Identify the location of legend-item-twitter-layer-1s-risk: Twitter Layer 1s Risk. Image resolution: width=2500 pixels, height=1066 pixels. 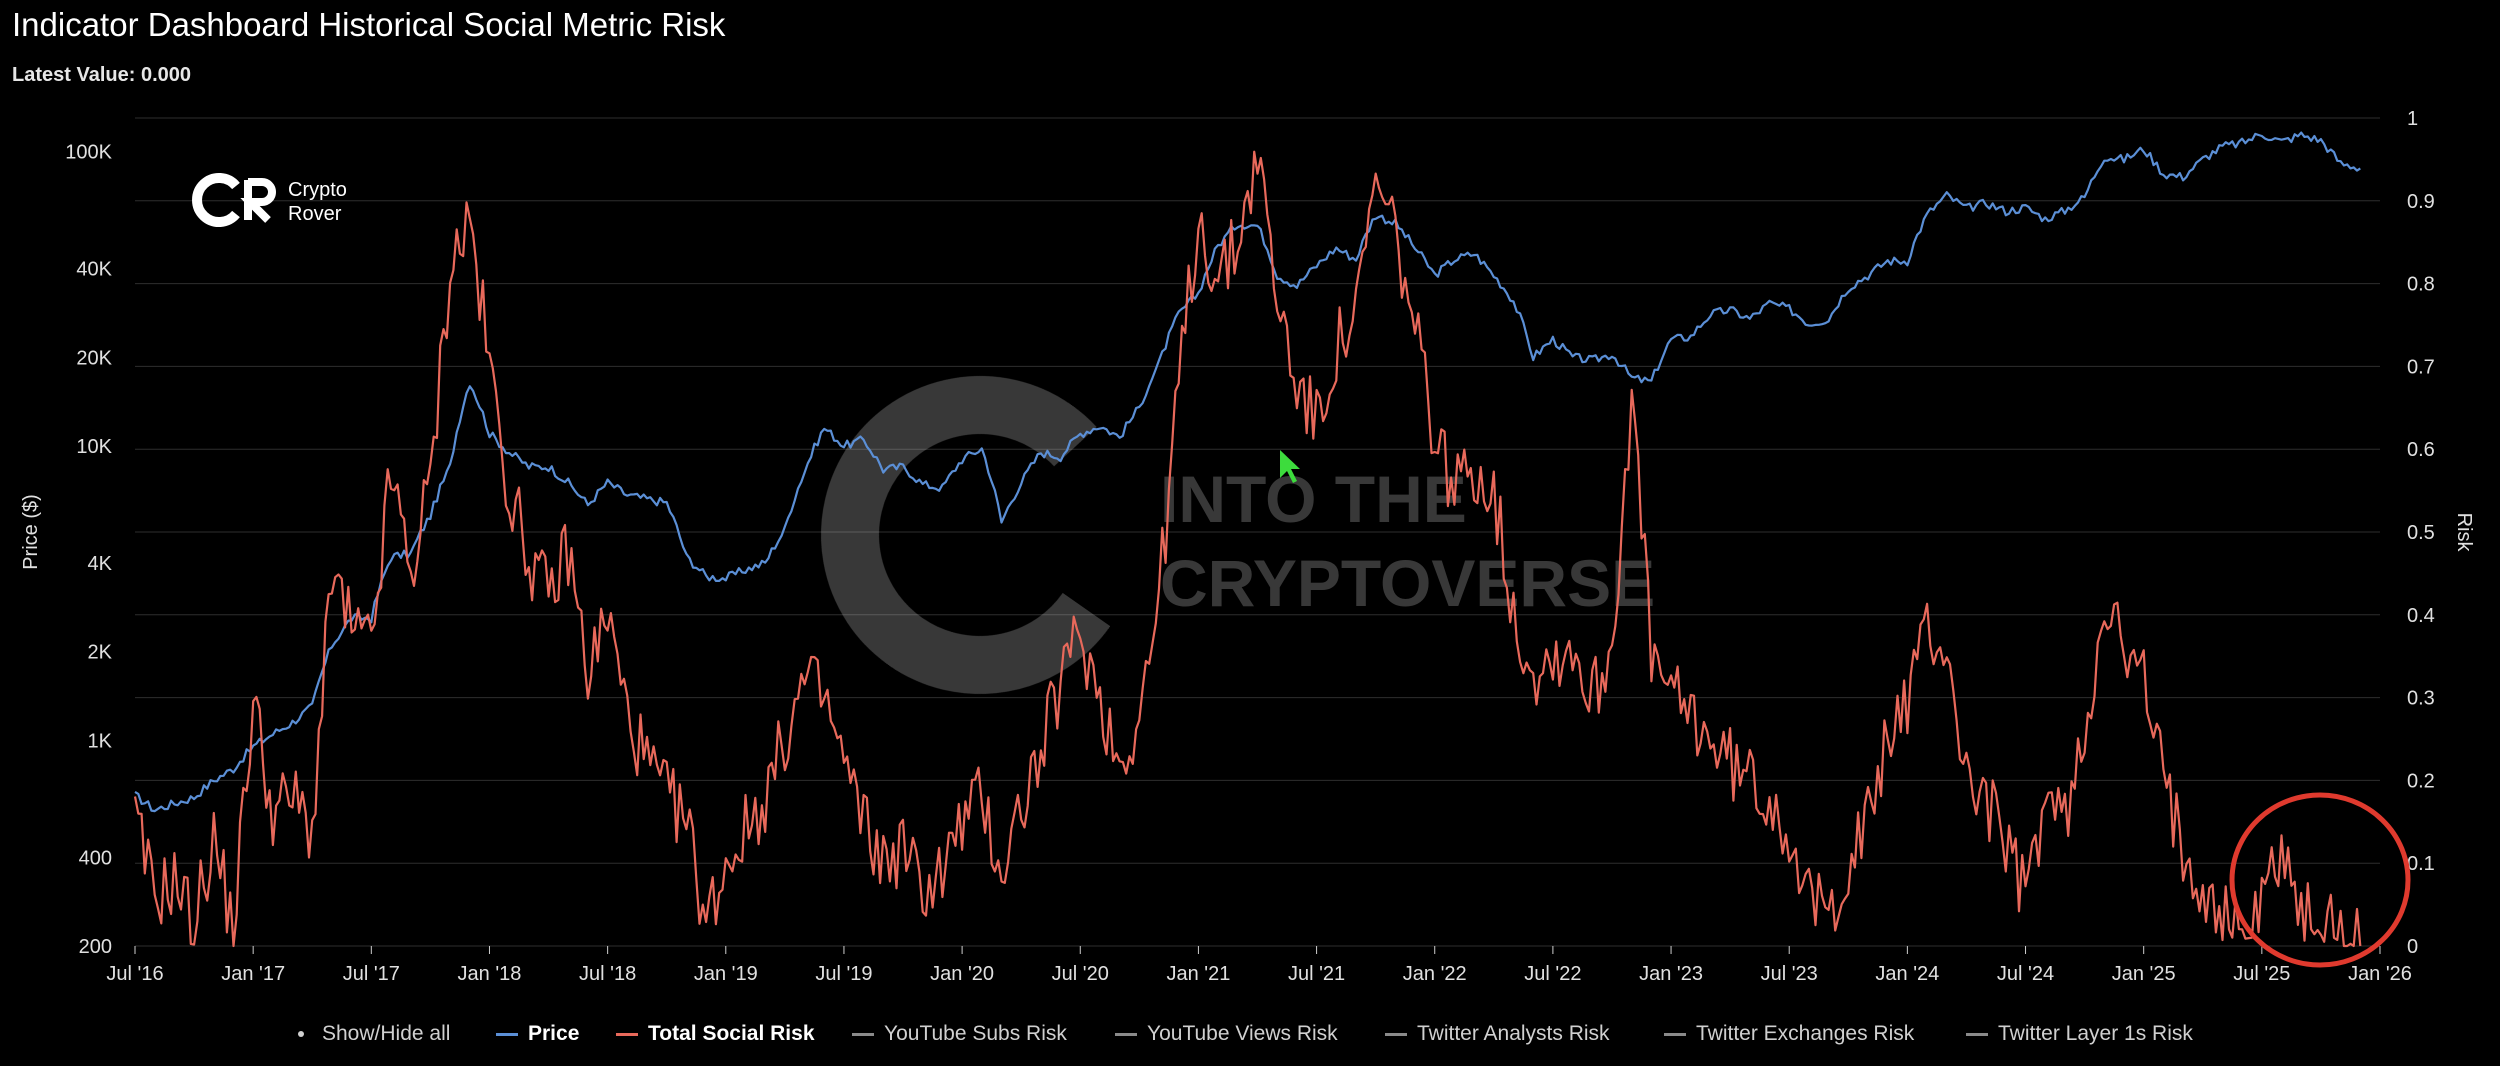
(2079, 1034).